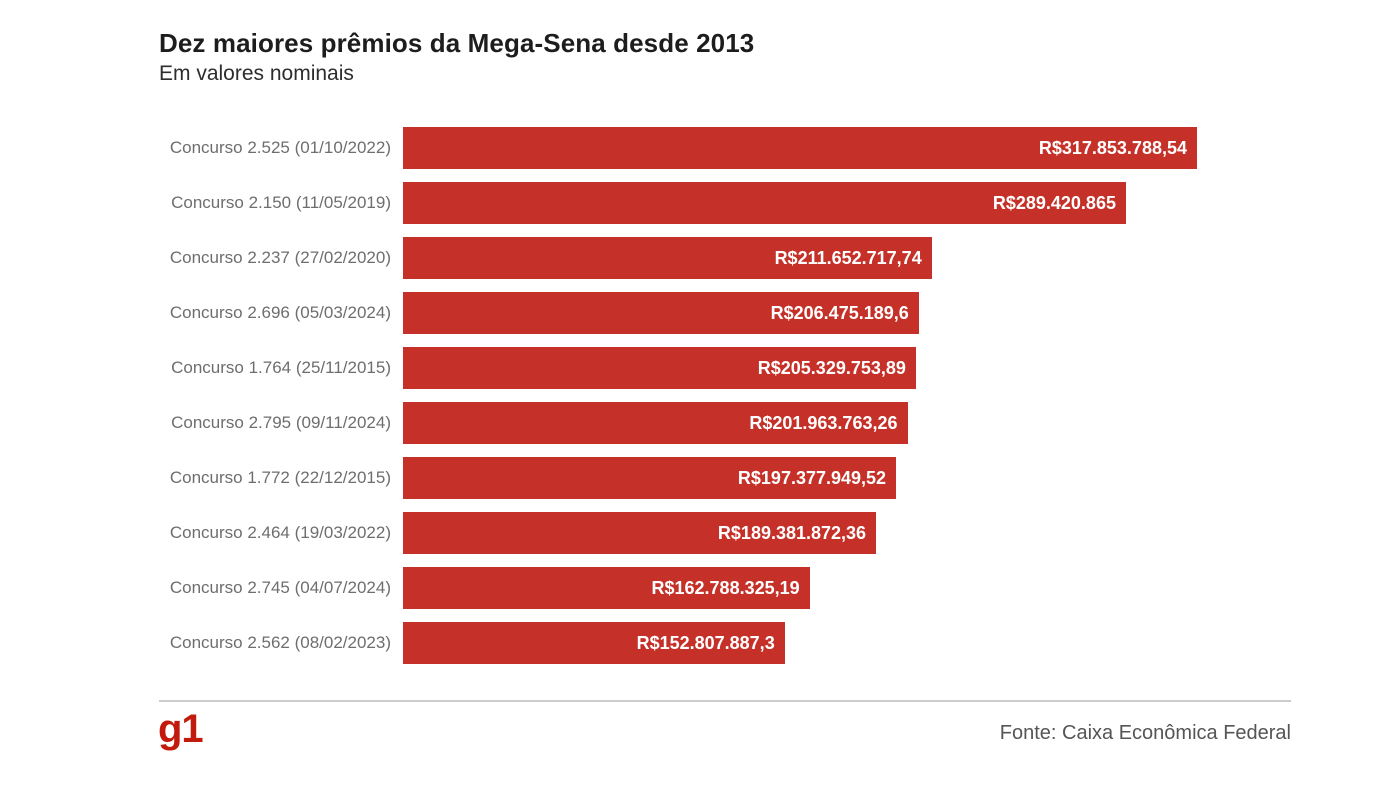 Image resolution: width=1396 pixels, height=800 pixels. What do you see at coordinates (280, 312) in the screenshot?
I see `category-label: Concurso 2.696 (05/03/2024)` at bounding box center [280, 312].